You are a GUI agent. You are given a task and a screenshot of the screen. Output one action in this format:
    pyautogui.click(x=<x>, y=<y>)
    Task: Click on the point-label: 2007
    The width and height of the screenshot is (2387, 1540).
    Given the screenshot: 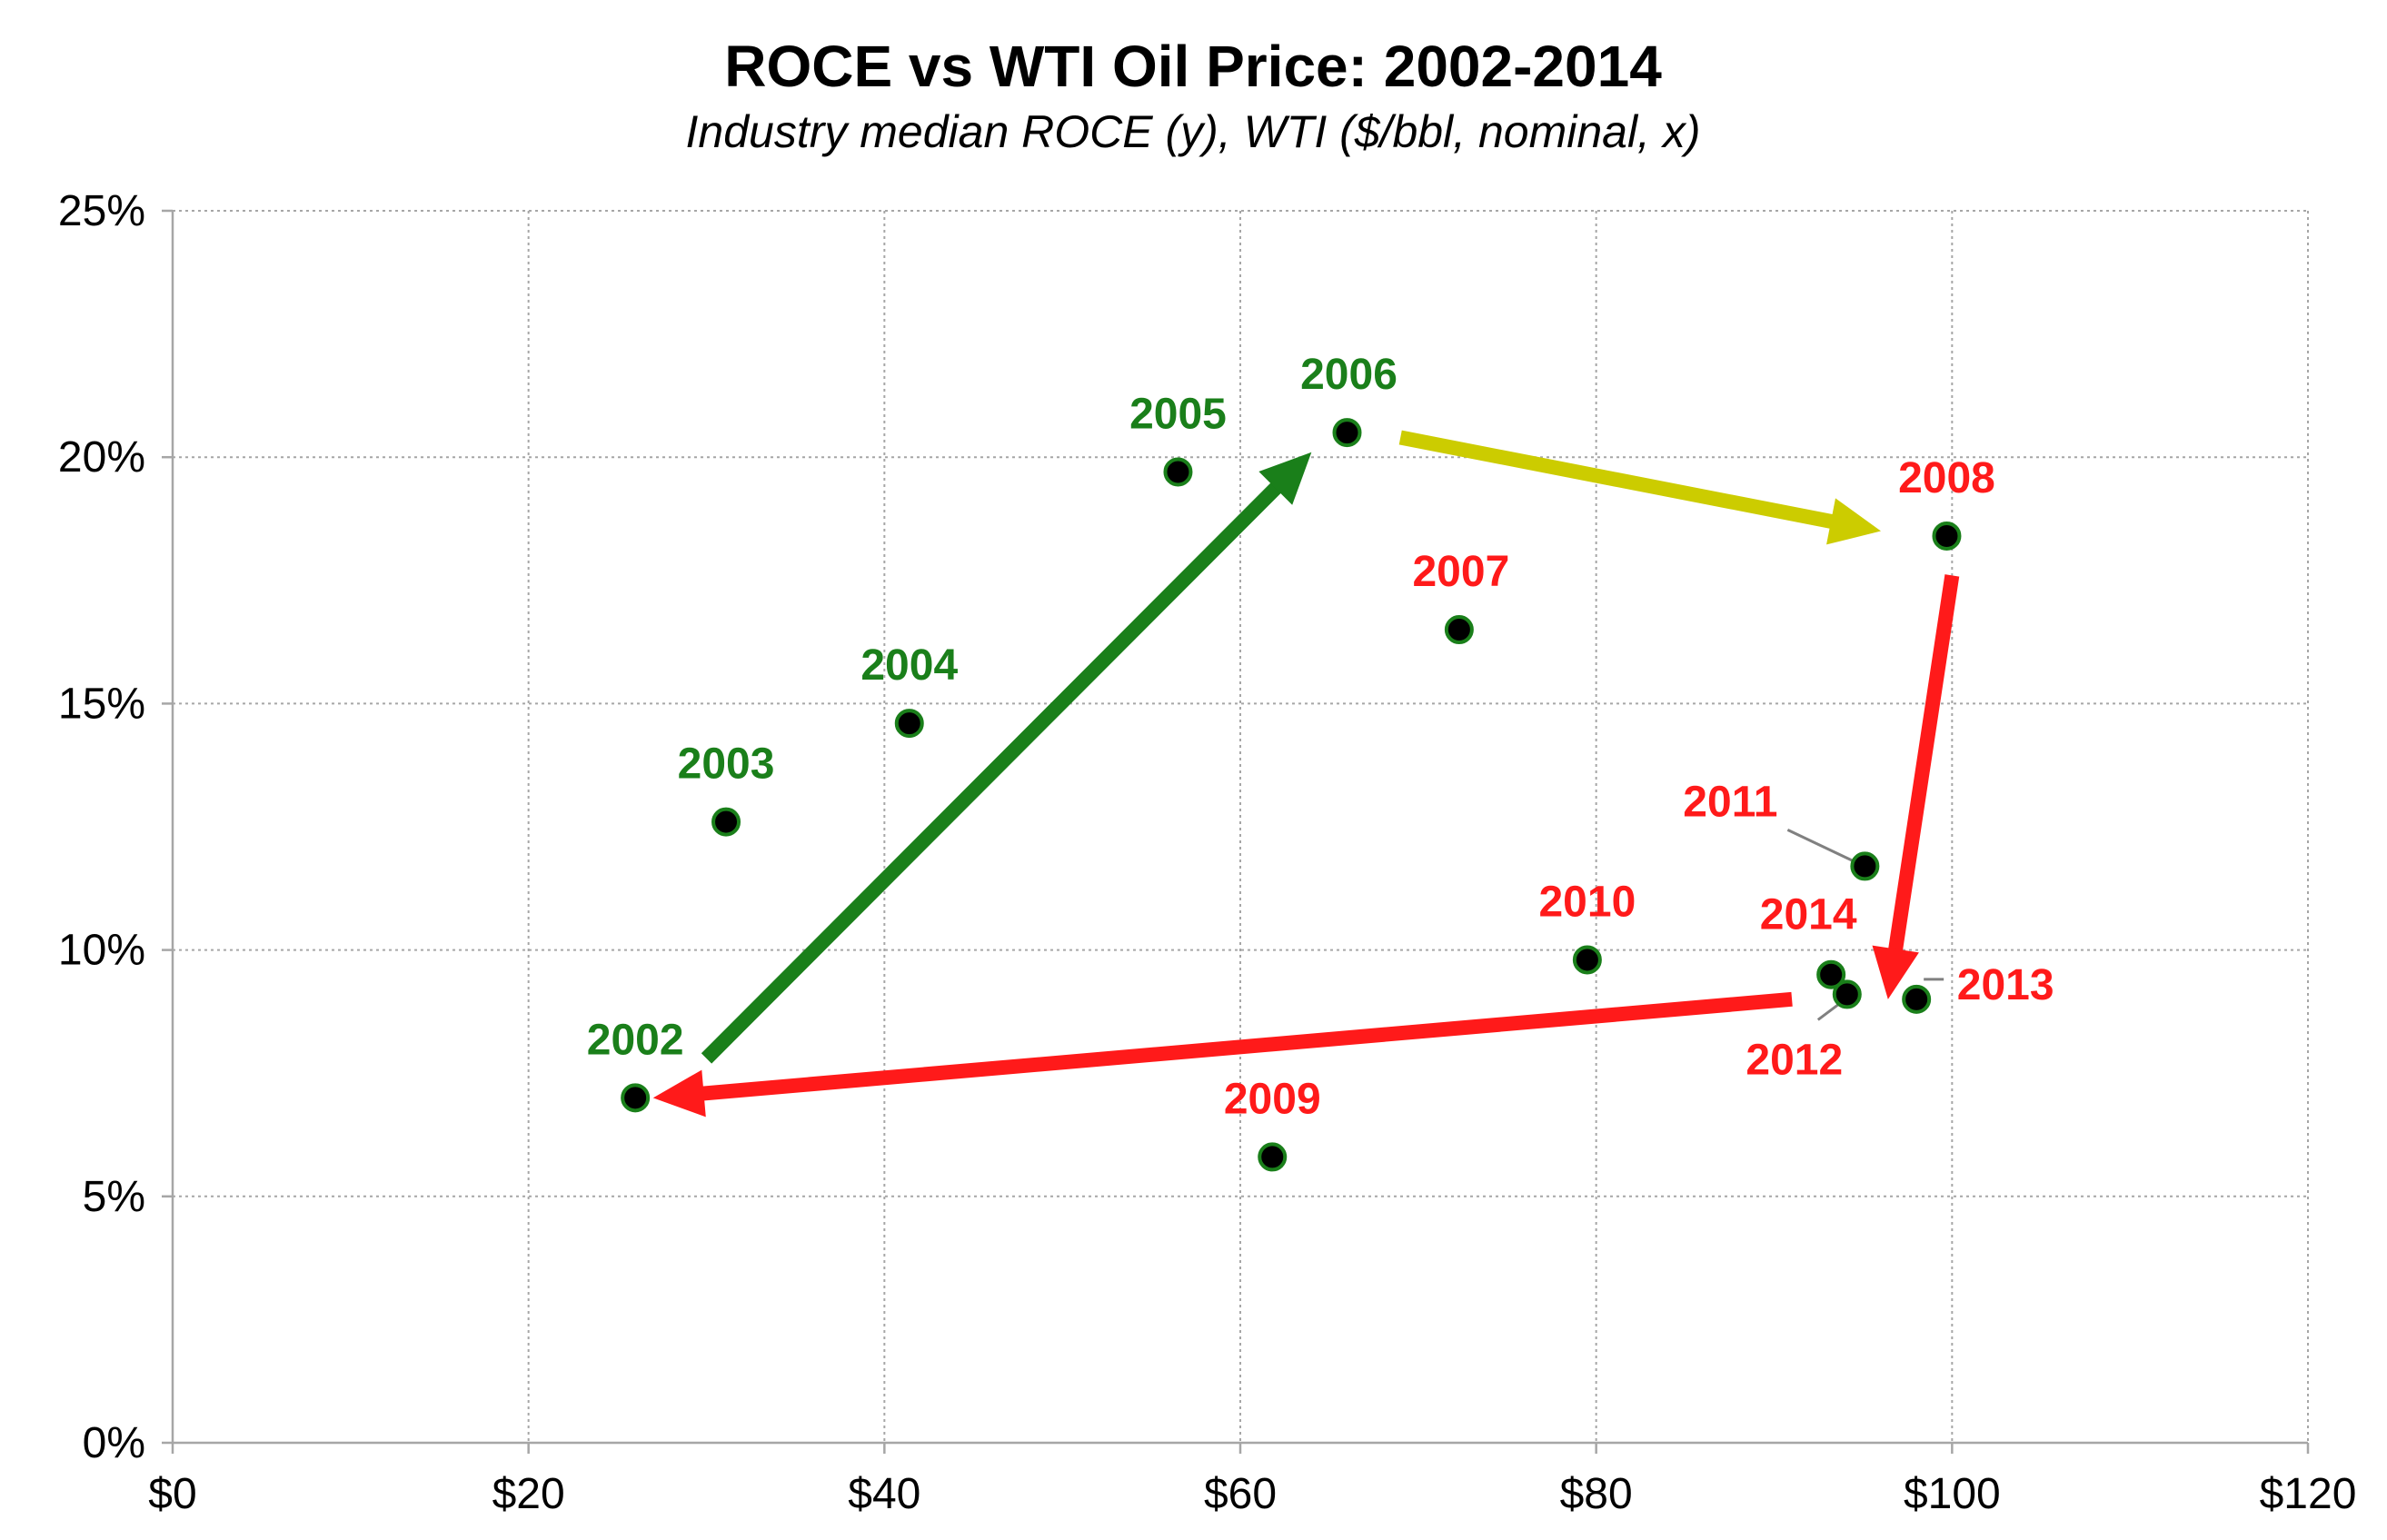 What is the action you would take?
    pyautogui.click(x=1460, y=572)
    